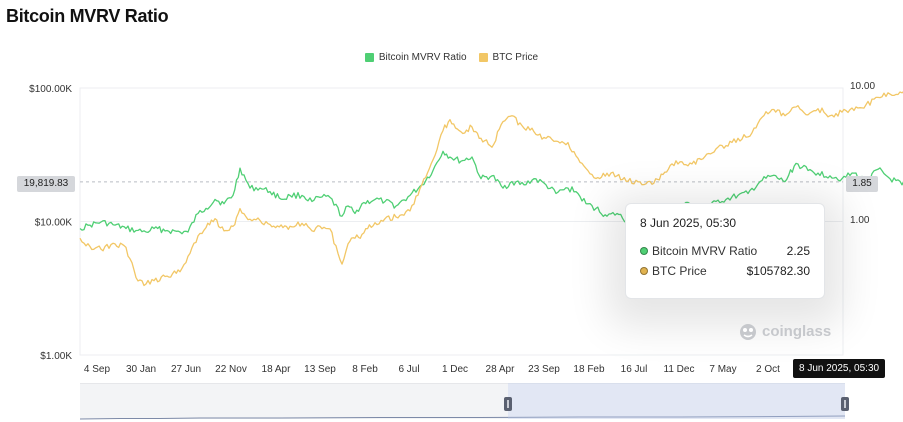  I want to click on watermark-text: coinglass, so click(797, 331).